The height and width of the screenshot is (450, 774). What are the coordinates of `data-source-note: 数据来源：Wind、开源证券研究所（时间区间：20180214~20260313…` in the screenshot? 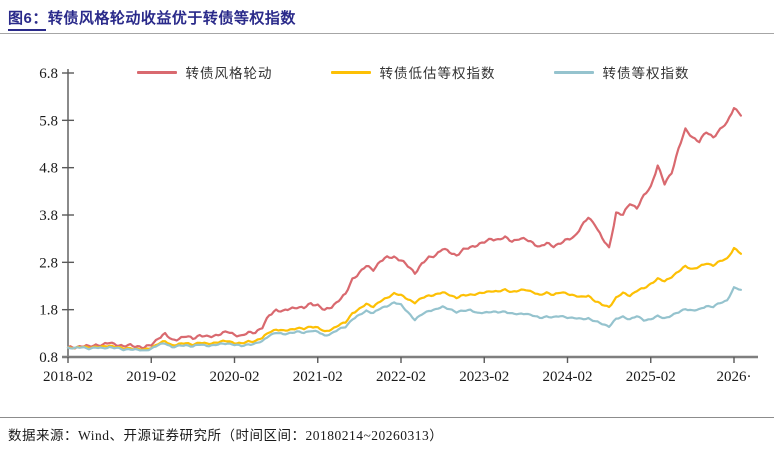 It's located at (226, 435).